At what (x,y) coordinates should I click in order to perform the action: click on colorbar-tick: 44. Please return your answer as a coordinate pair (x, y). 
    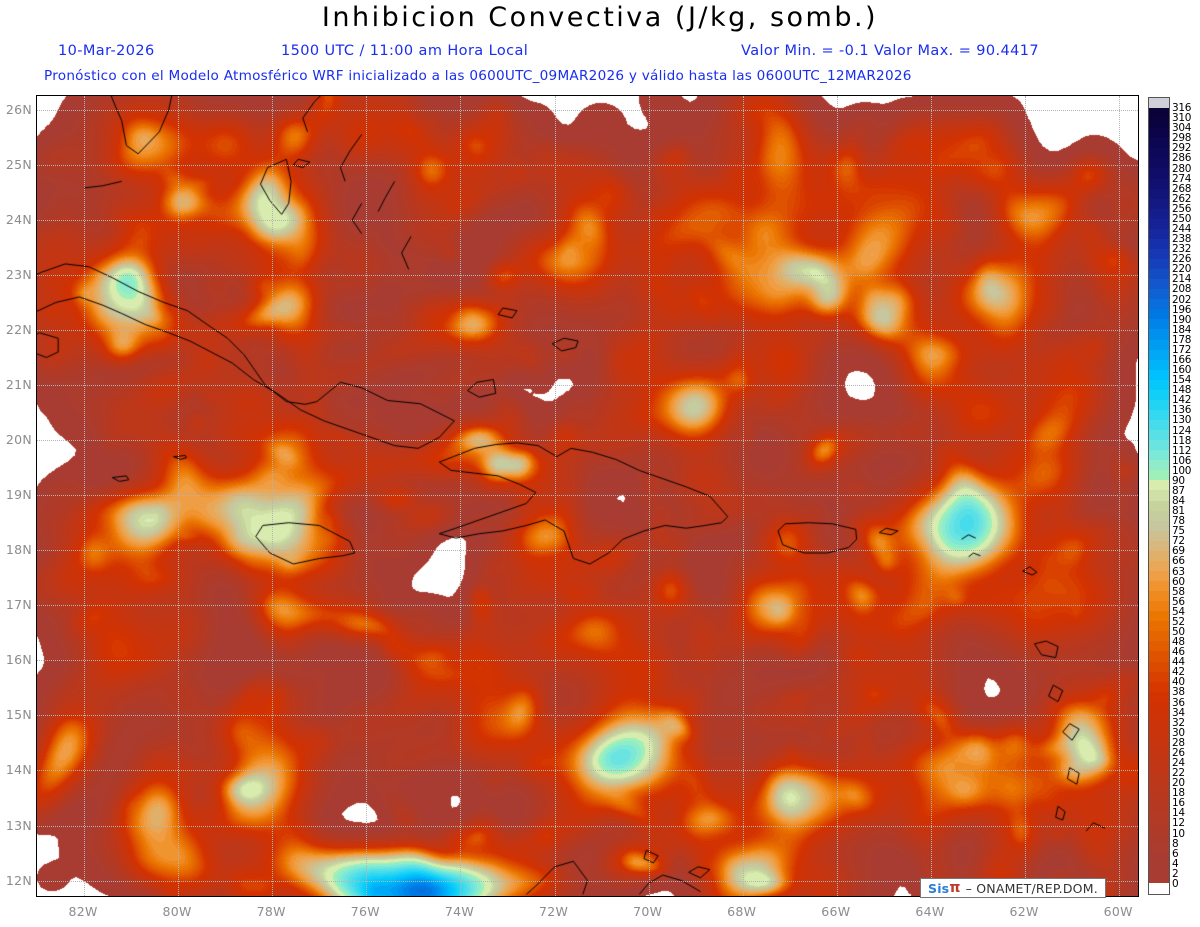
    Looking at the image, I should click on (1178, 662).